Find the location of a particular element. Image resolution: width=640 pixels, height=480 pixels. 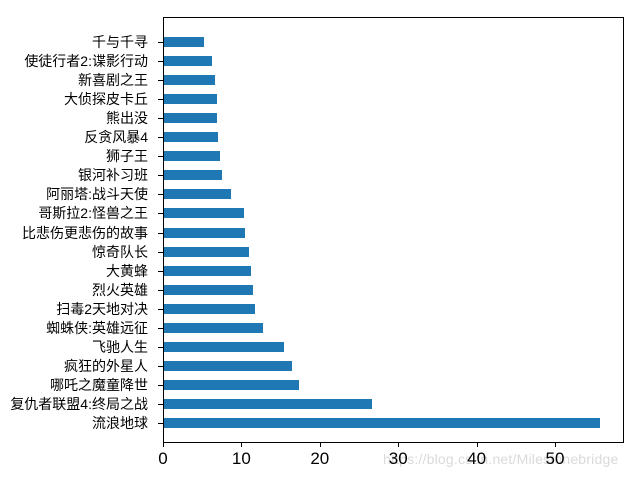

x-tick-label: 10 is located at coordinates (241, 458).